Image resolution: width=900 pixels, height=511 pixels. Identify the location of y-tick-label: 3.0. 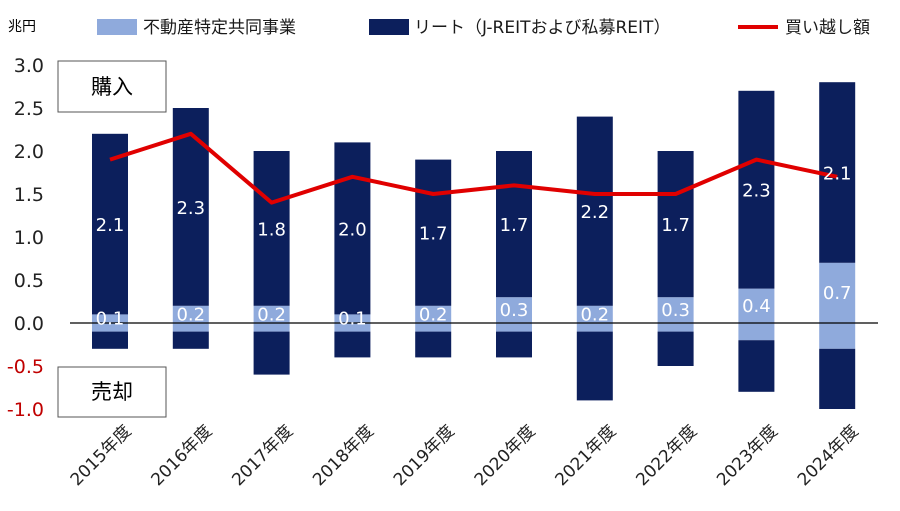
(29, 66).